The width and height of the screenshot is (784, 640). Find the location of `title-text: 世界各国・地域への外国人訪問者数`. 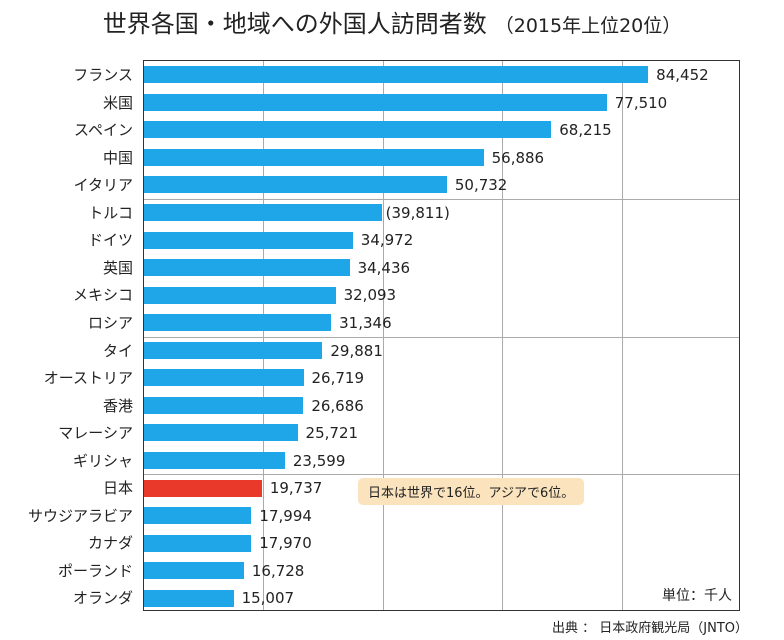

title-text: 世界各国・地域への外国人訪問者数 is located at coordinates (294, 24).